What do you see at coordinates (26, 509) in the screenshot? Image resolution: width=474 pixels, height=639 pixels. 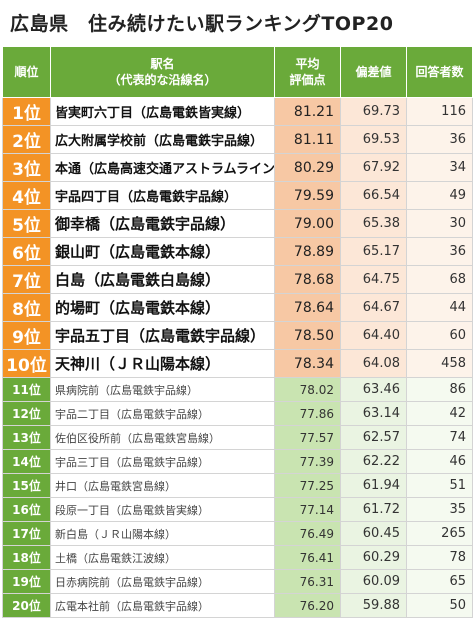 I see `rank-cell: 16位` at bounding box center [26, 509].